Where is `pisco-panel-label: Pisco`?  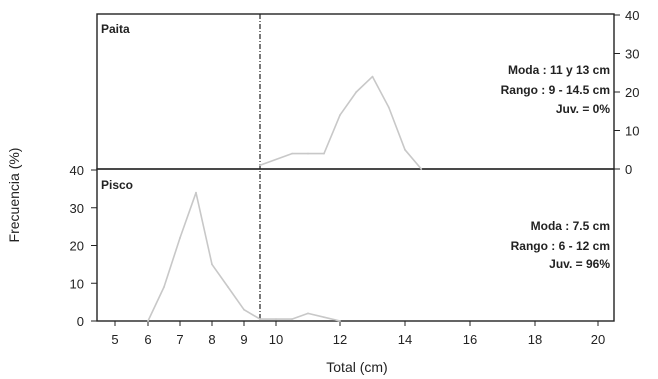
pisco-panel-label: Pisco is located at coordinates (117, 185).